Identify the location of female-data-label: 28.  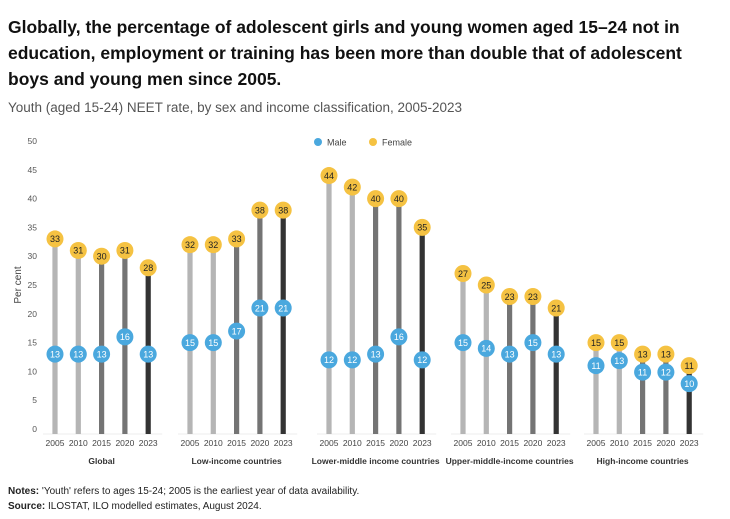
(148, 268).